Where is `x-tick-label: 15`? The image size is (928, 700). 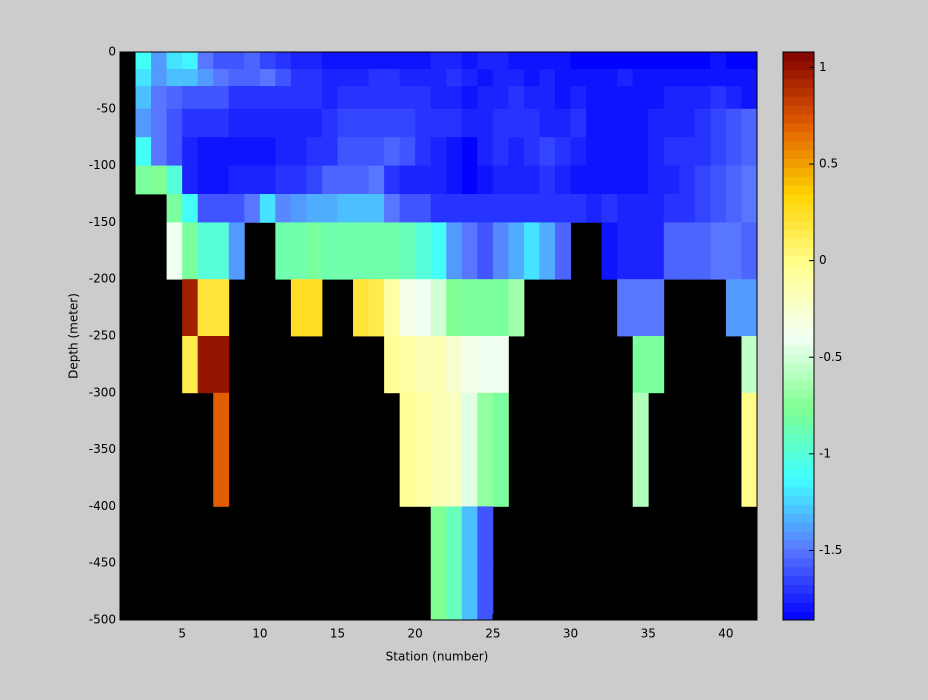 x-tick-label: 15 is located at coordinates (337, 634).